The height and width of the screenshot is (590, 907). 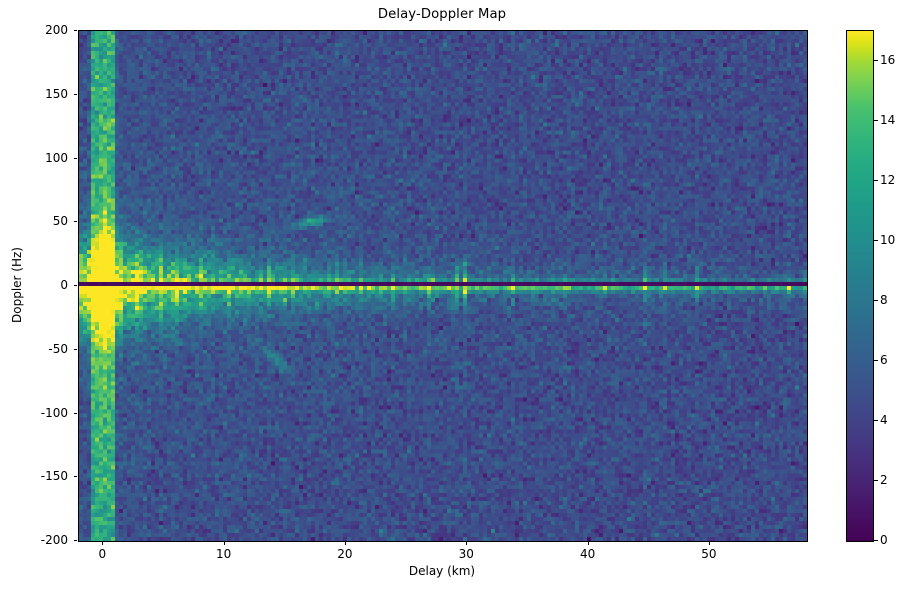 I want to click on colorbar, so click(x=860, y=286).